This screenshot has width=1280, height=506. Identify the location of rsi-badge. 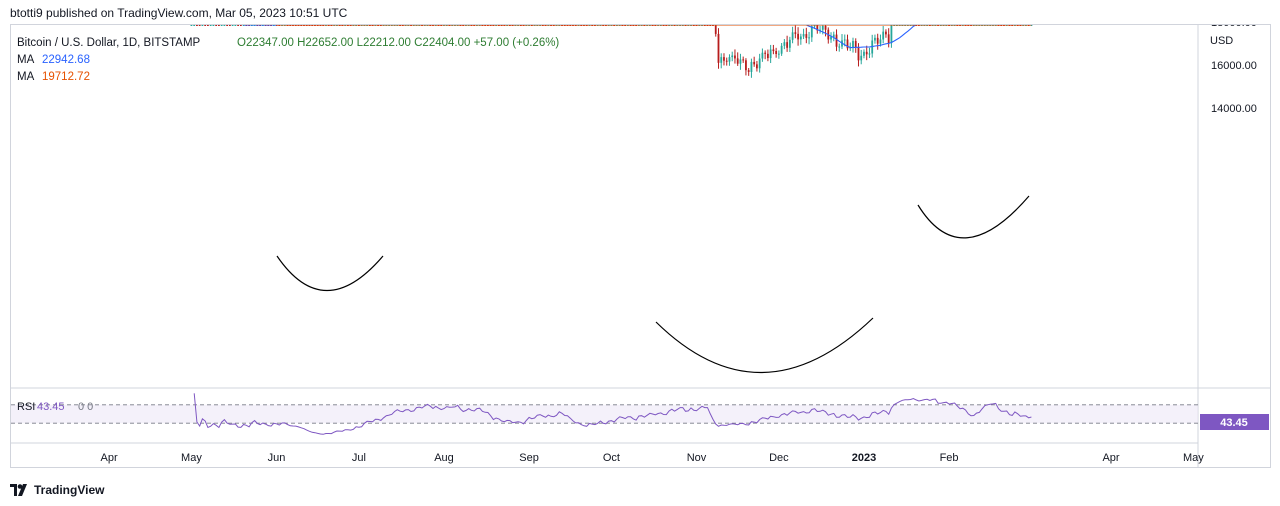
(1234, 422).